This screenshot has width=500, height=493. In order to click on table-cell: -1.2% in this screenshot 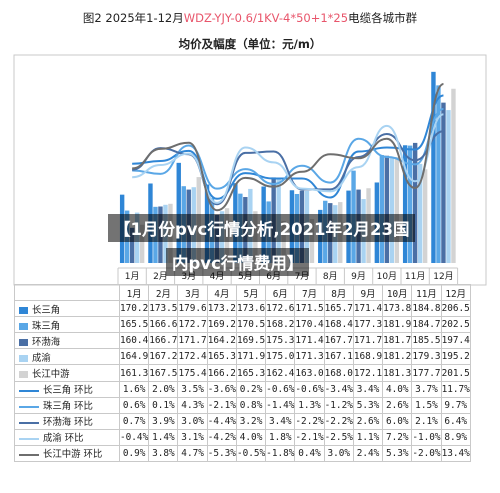, I will do `click(338, 405)`.